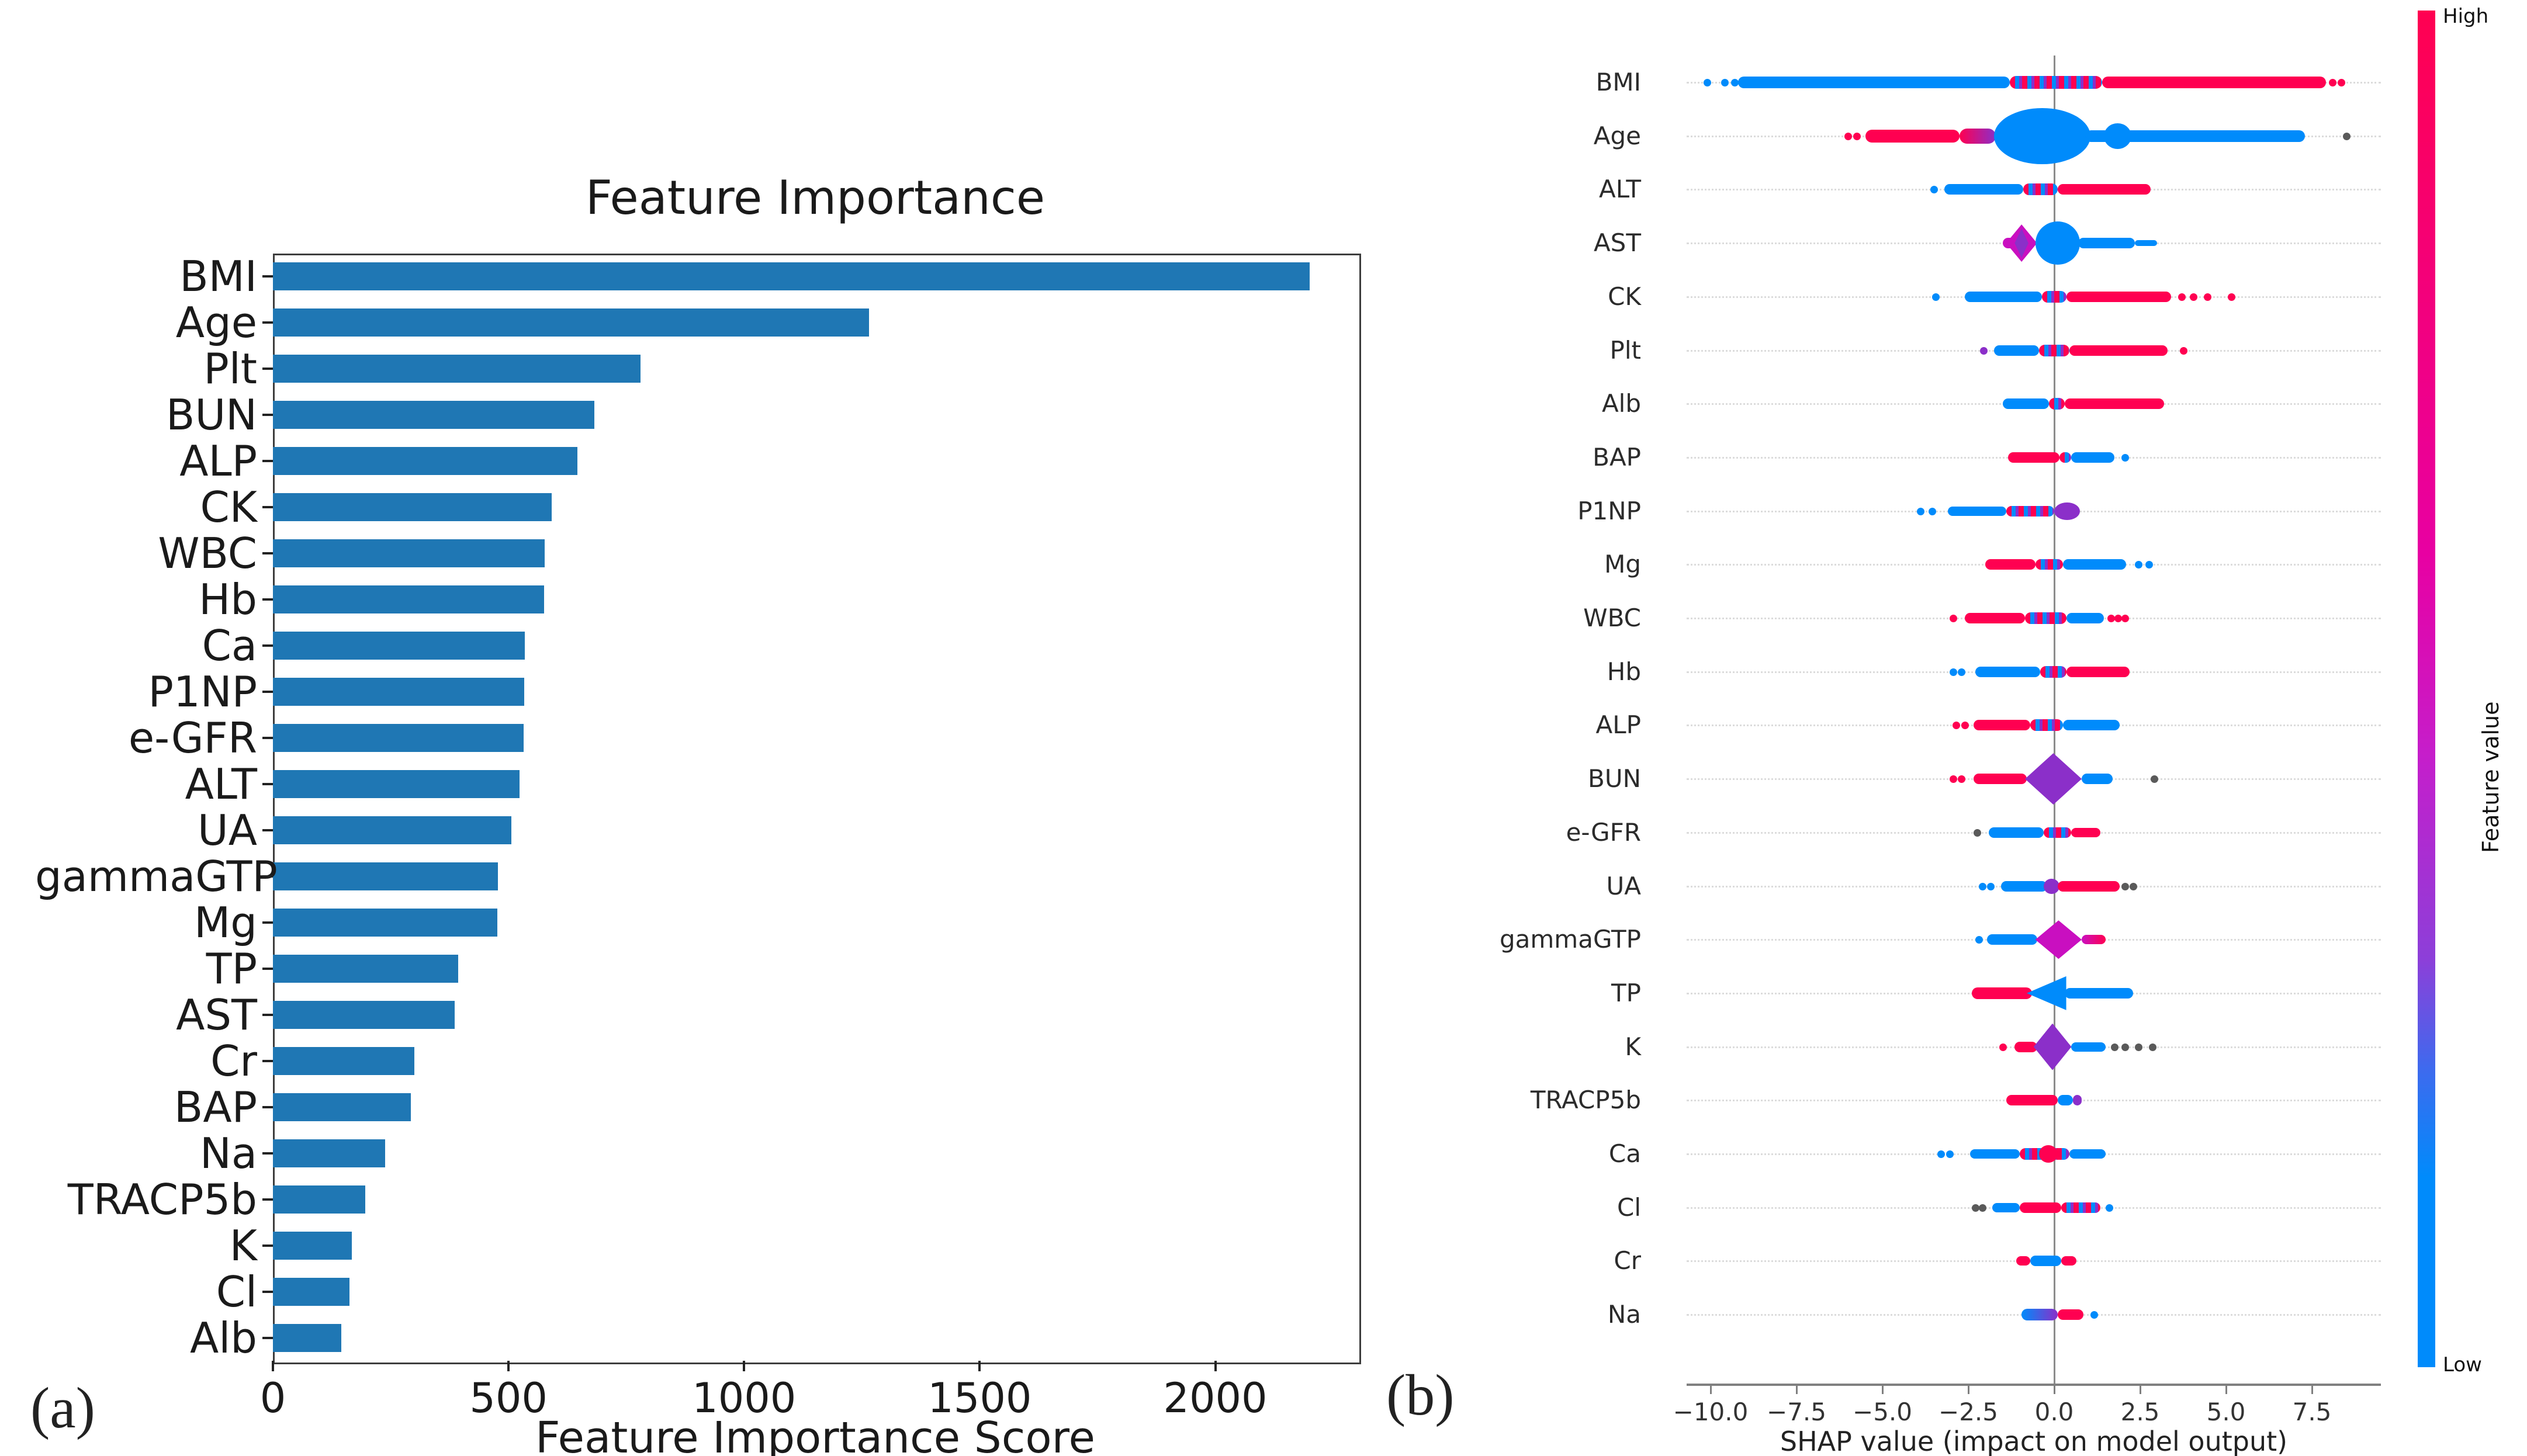  What do you see at coordinates (267, 922) in the screenshot?
I see `y-tick-Mg` at bounding box center [267, 922].